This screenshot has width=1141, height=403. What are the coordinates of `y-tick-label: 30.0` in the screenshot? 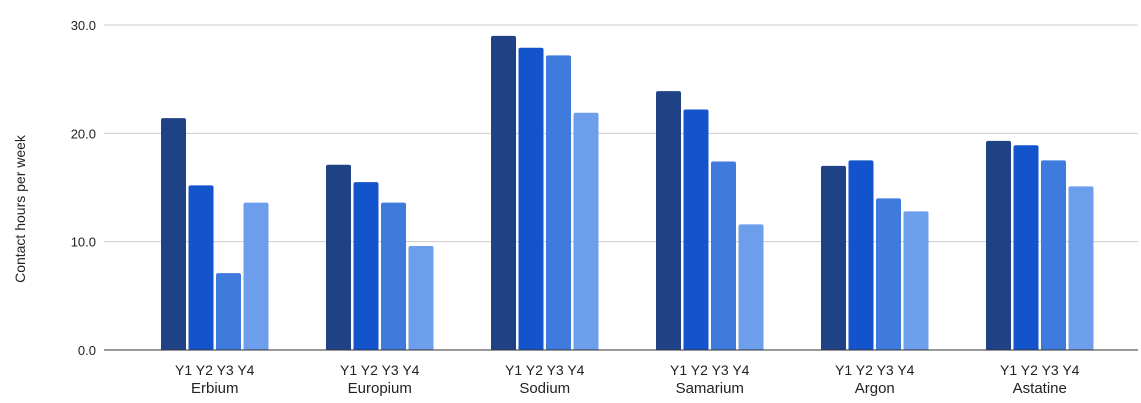 It's located at (83, 25).